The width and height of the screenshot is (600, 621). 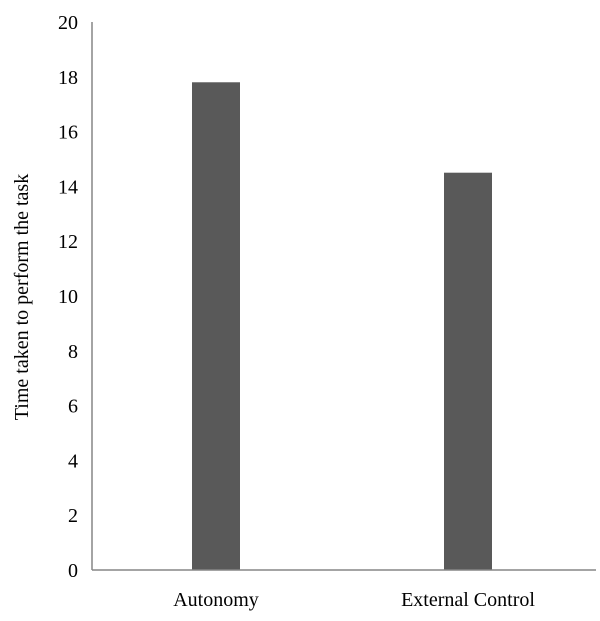 I want to click on y-tick-label: 6, so click(x=73, y=407).